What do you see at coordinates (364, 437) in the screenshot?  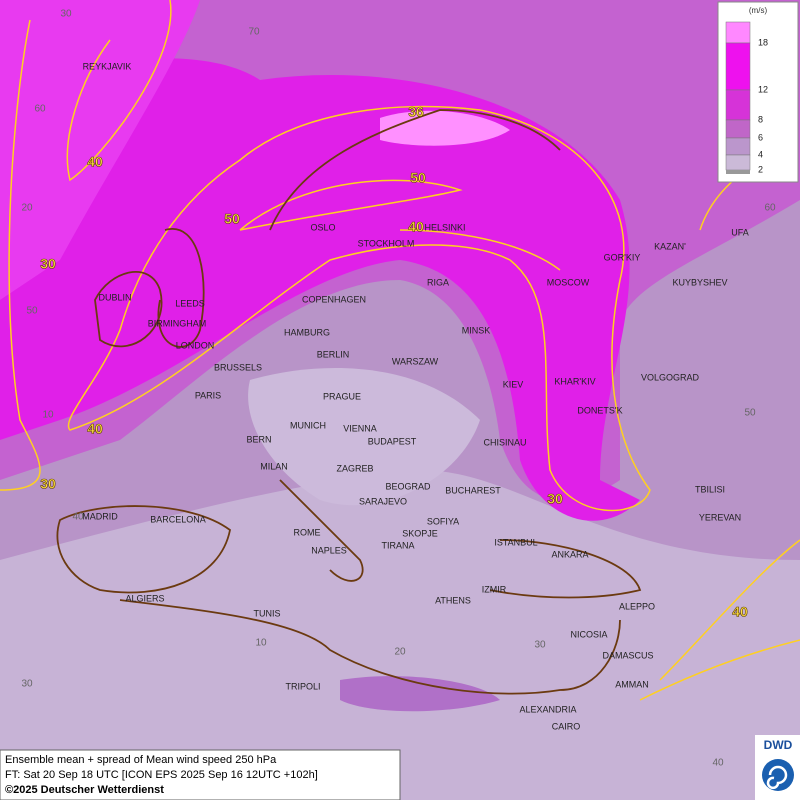 I see `light-region` at bounding box center [364, 437].